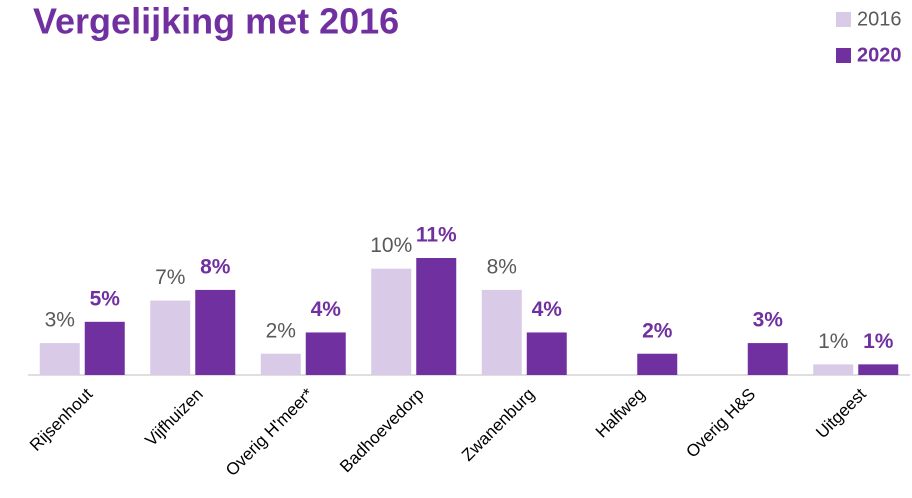 Image resolution: width=912 pixels, height=498 pixels. What do you see at coordinates (879, 55) in the screenshot?
I see `legend-label: 2020` at bounding box center [879, 55].